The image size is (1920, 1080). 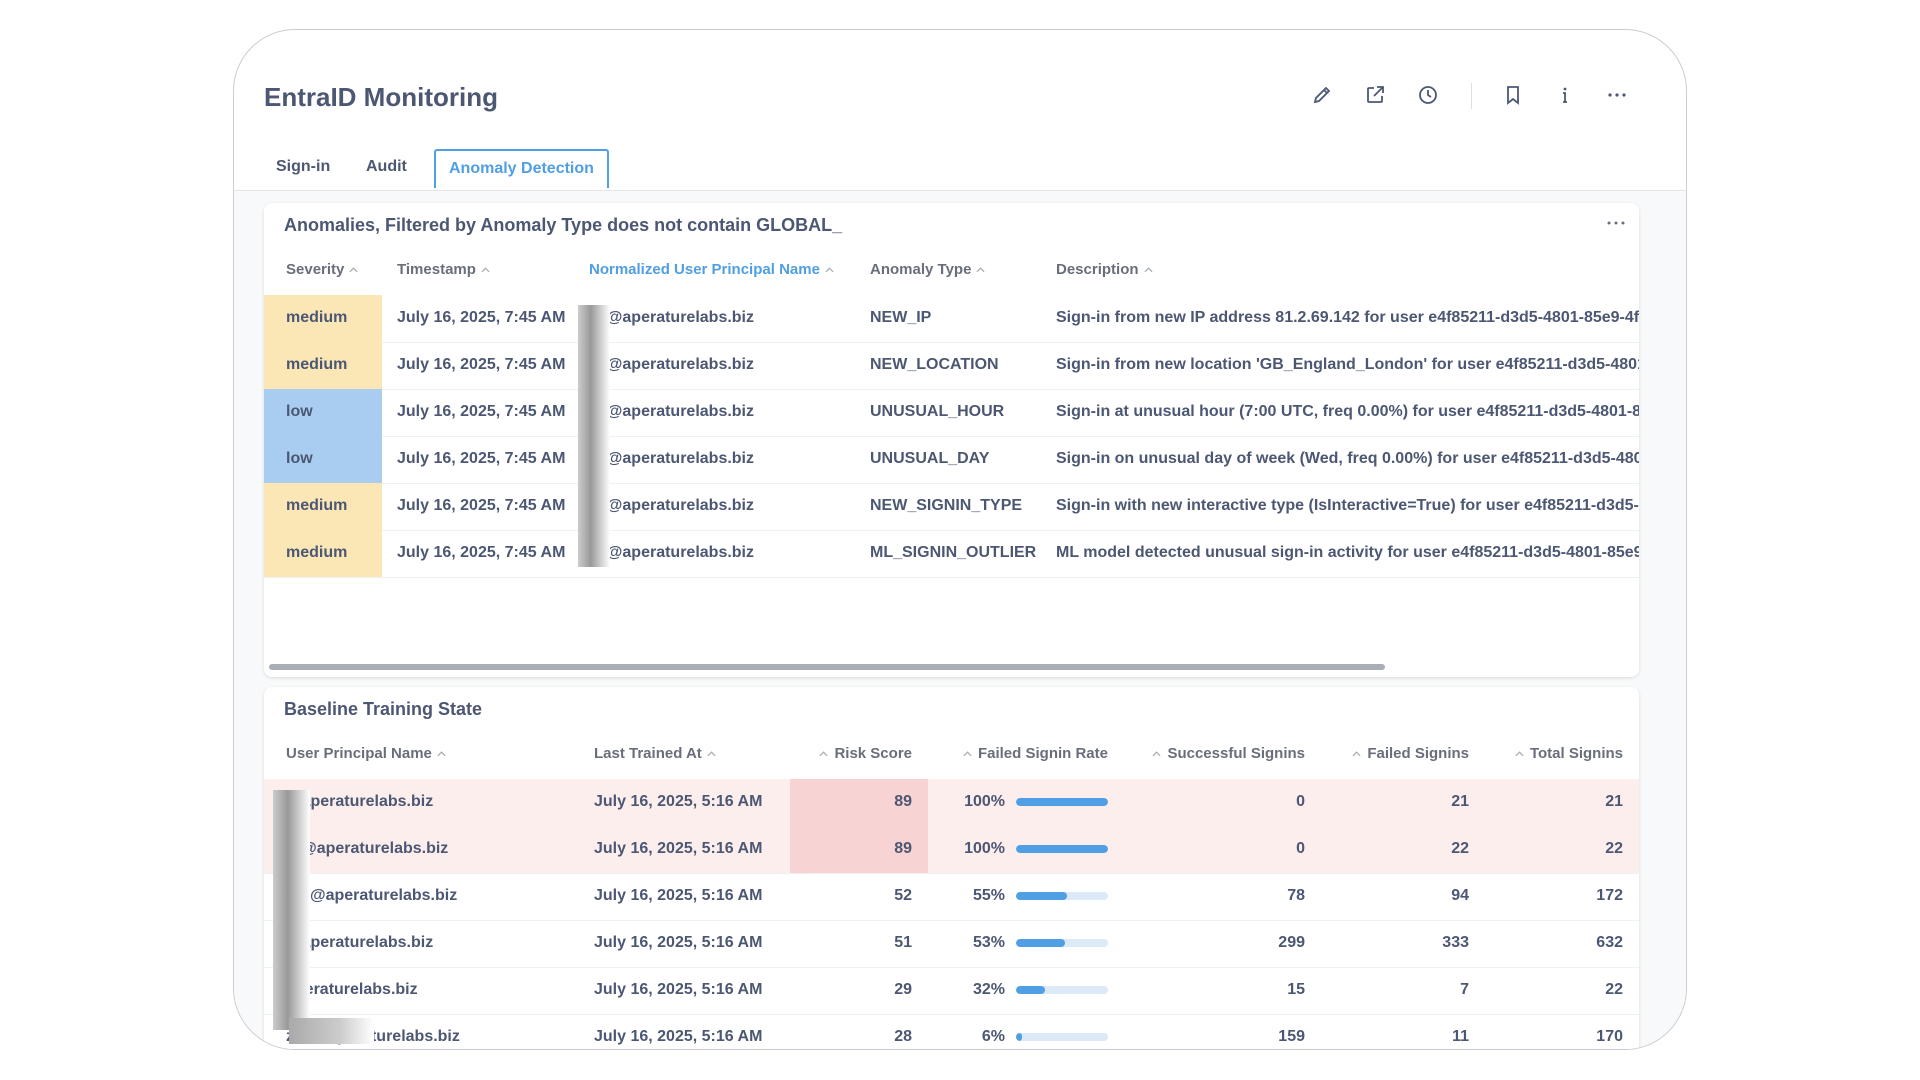 What do you see at coordinates (1375, 95) in the screenshot?
I see `share-icon` at bounding box center [1375, 95].